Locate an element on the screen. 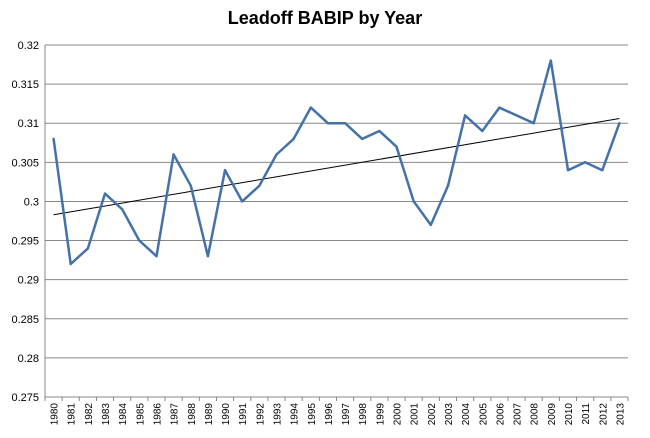 Image resolution: width=650 pixels, height=438 pixels. x-tick-label: 1996 is located at coordinates (329, 414).